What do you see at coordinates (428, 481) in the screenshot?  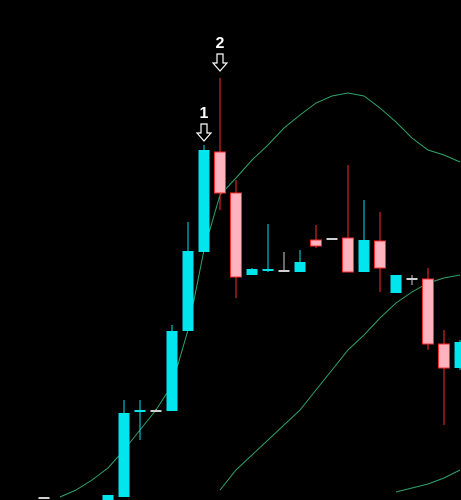 I see `band-line` at bounding box center [428, 481].